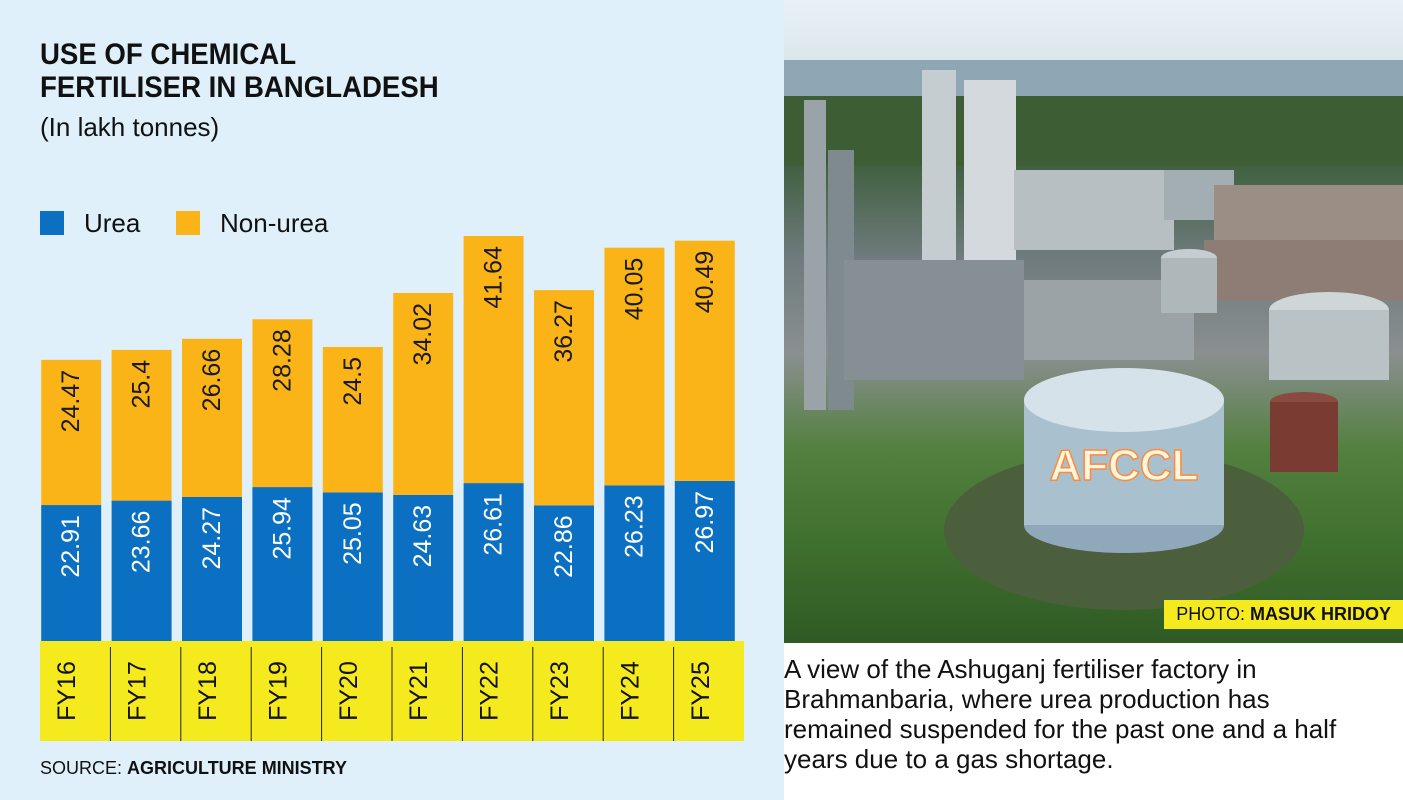 This screenshot has height=800, width=1403. Describe the element at coordinates (423, 393) in the screenshot. I see `bar-non-urea-fy21` at that location.